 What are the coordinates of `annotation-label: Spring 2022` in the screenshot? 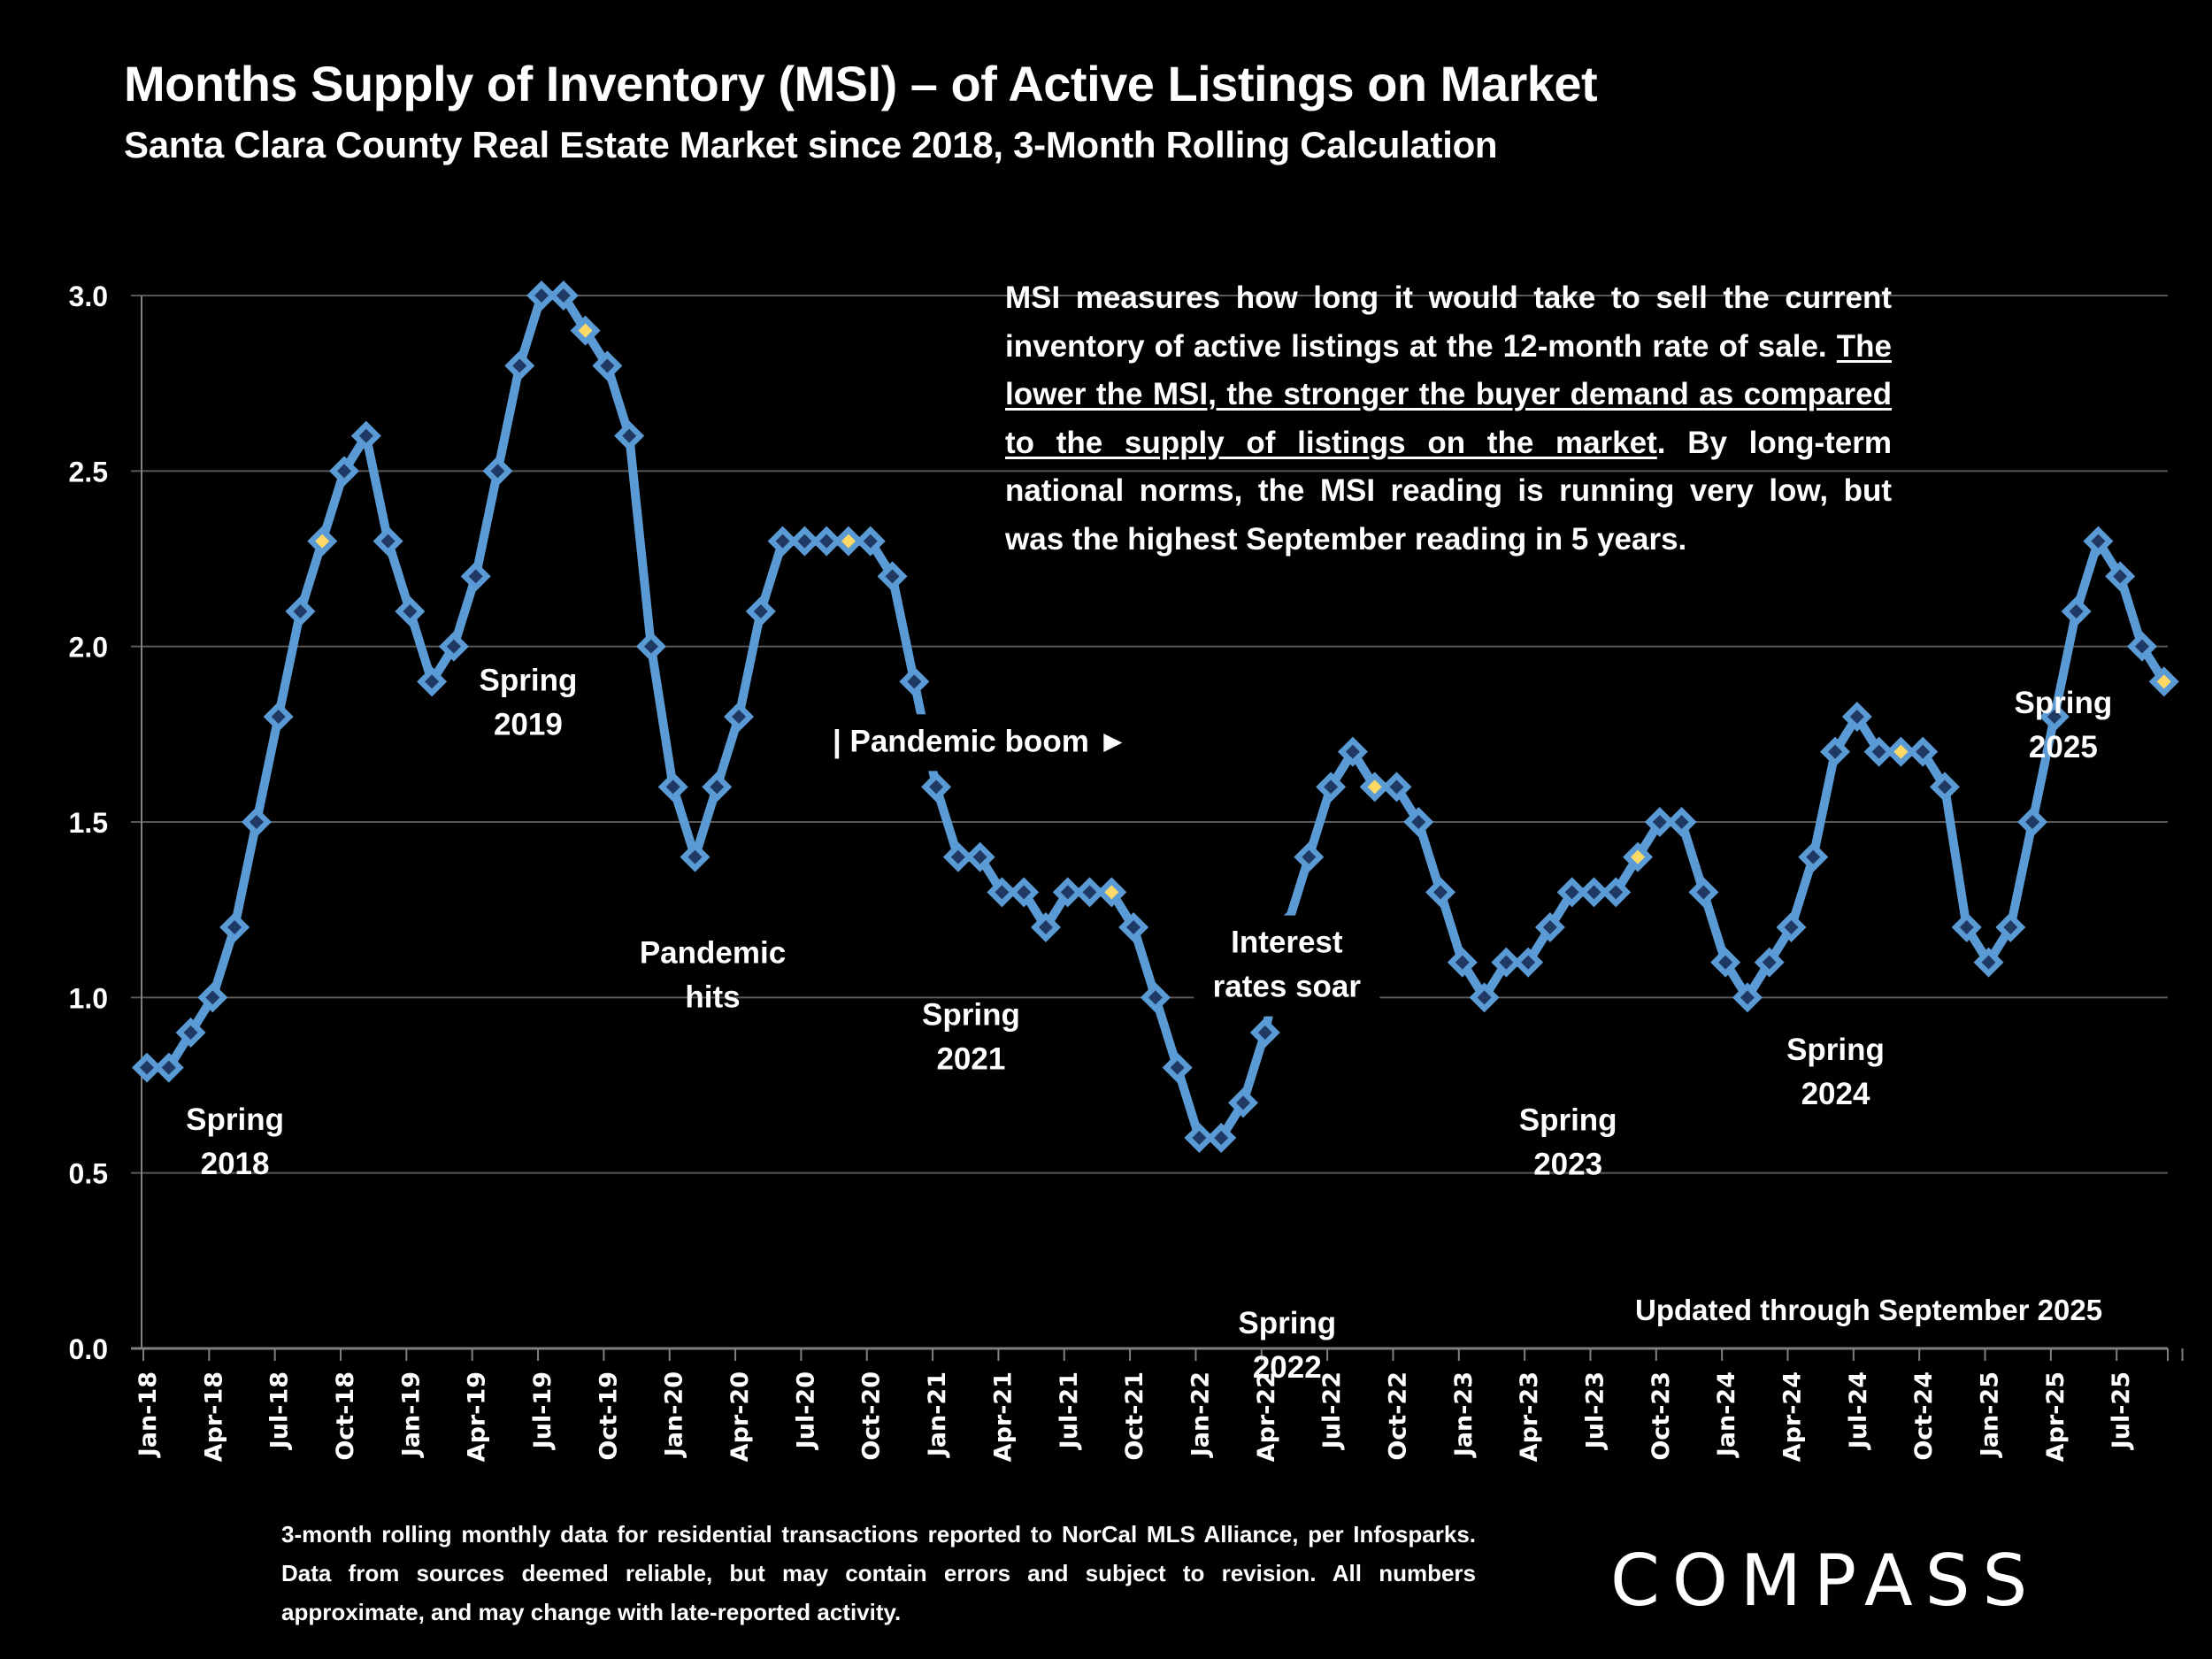 It's located at (1287, 1346).